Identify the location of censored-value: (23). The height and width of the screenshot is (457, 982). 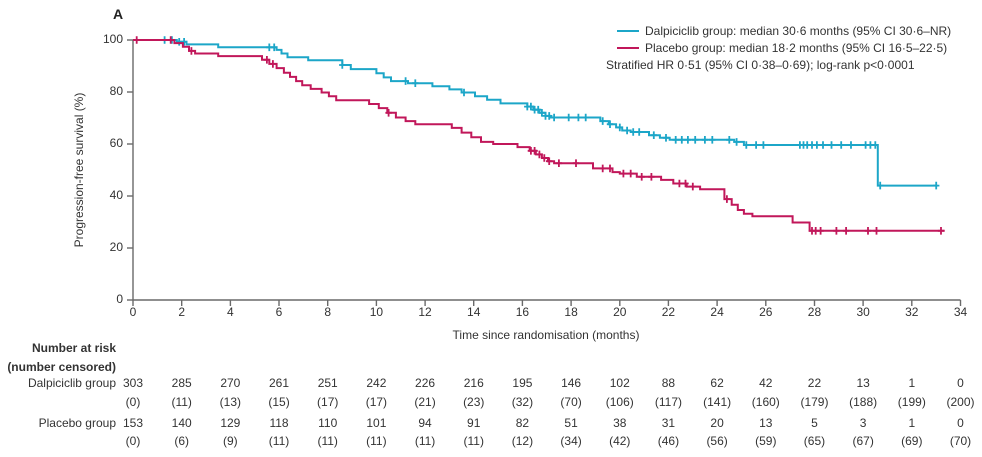
(474, 402).